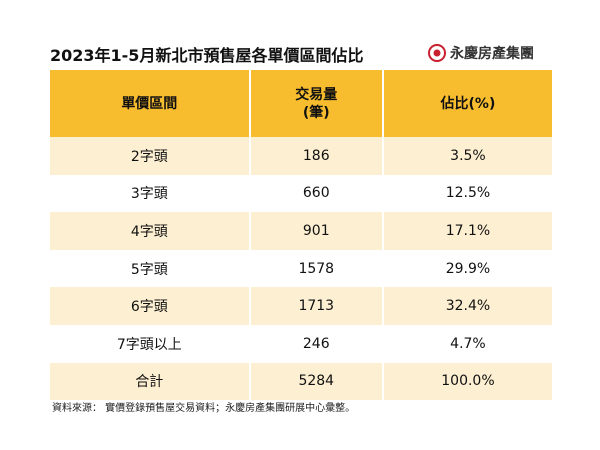  Describe the element at coordinates (315, 231) in the screenshot. I see `table-cell: 901` at that location.